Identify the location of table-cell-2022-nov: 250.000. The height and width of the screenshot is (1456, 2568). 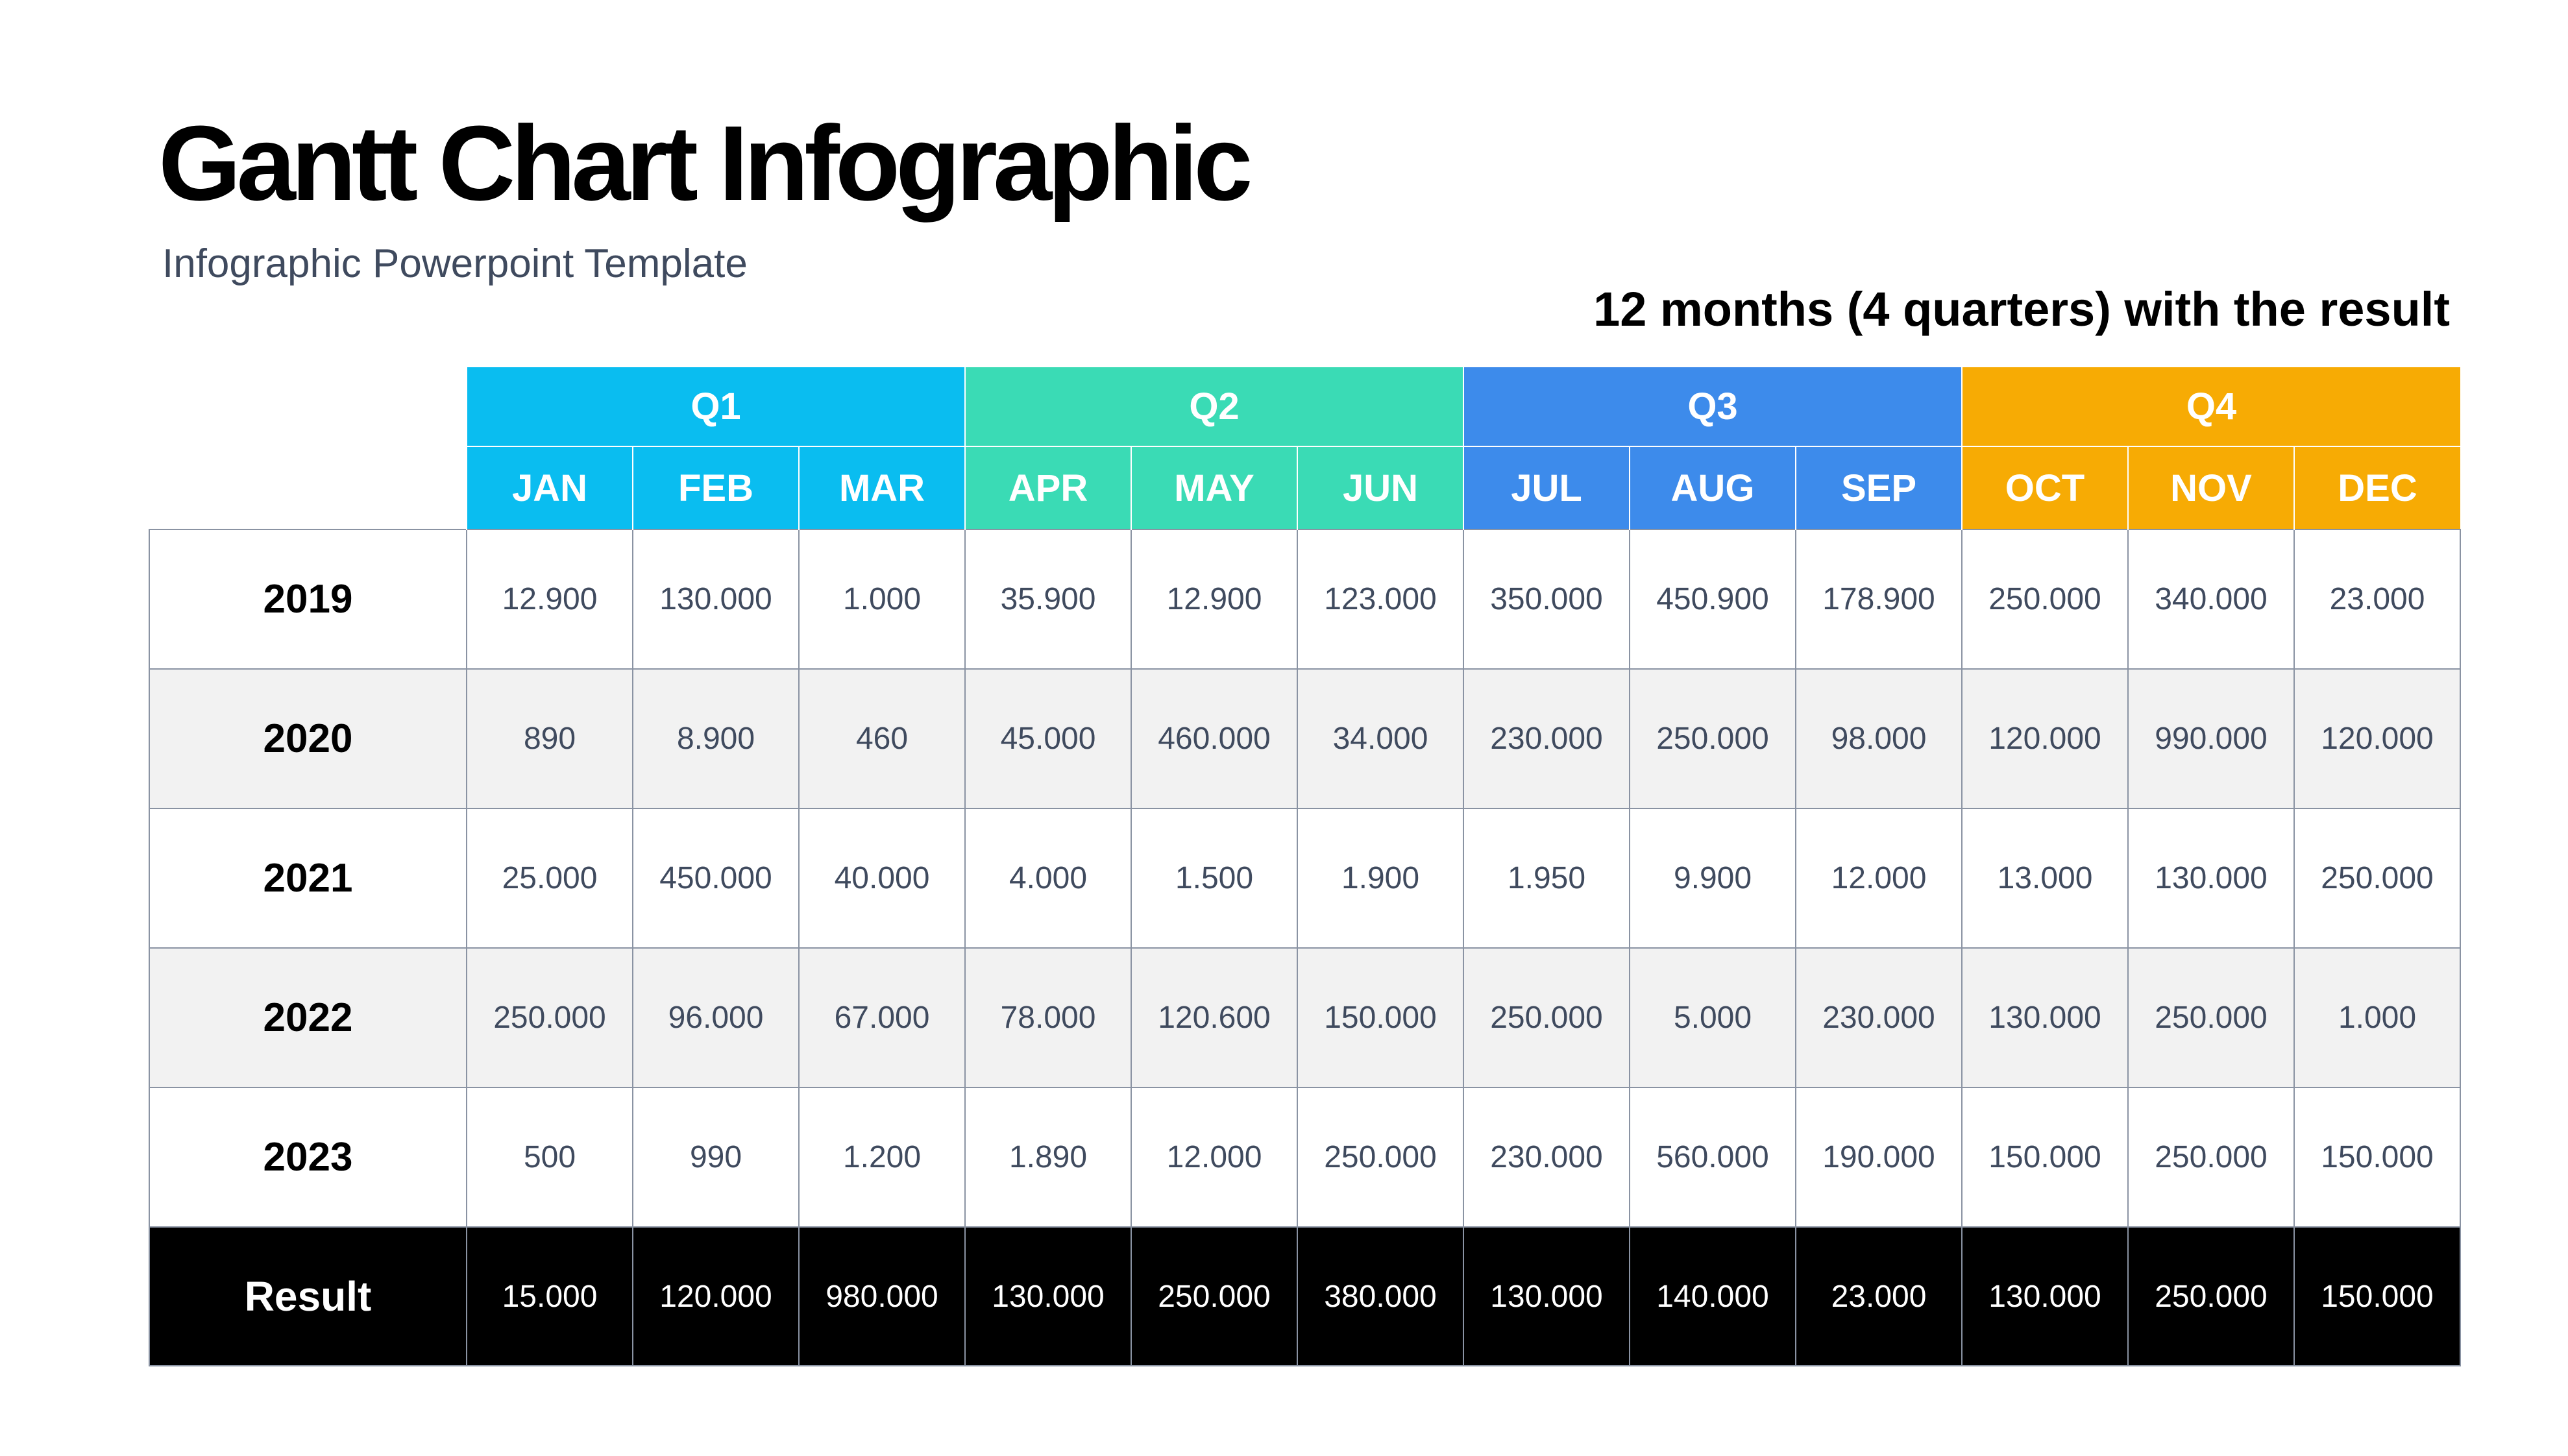
(2211, 1017).